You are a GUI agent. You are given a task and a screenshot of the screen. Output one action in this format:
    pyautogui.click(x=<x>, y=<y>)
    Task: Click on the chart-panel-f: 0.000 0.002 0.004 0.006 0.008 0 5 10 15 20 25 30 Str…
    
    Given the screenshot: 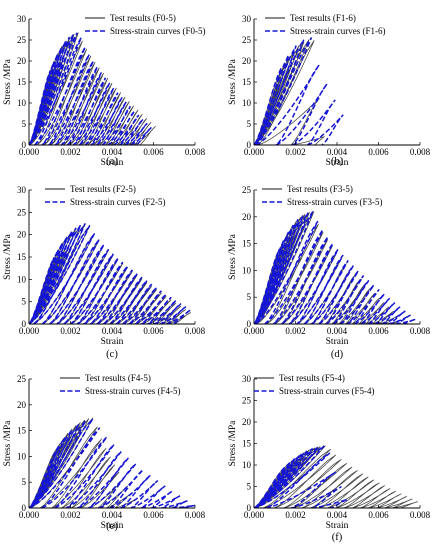 What is the action you would take?
    pyautogui.click(x=329, y=458)
    